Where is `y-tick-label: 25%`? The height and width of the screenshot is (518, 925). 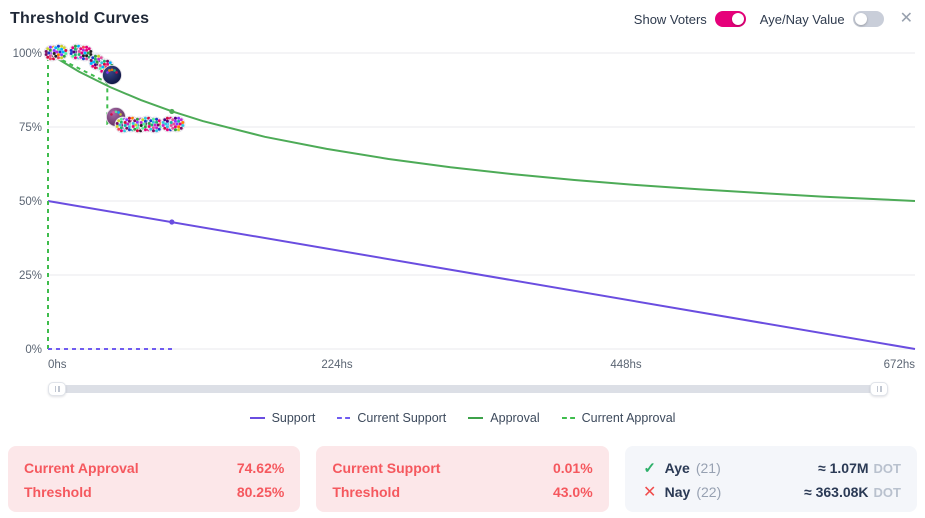 y-tick-label: 25% is located at coordinates (30, 276).